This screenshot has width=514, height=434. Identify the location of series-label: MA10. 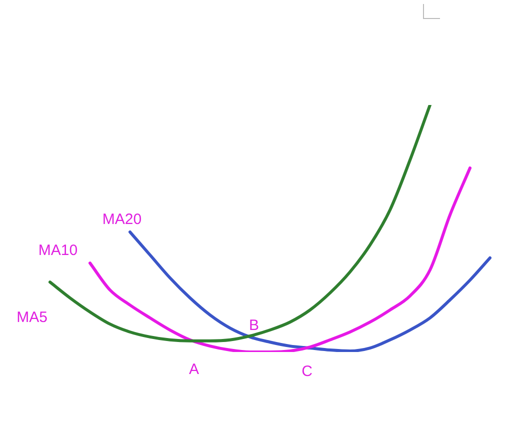
(58, 251).